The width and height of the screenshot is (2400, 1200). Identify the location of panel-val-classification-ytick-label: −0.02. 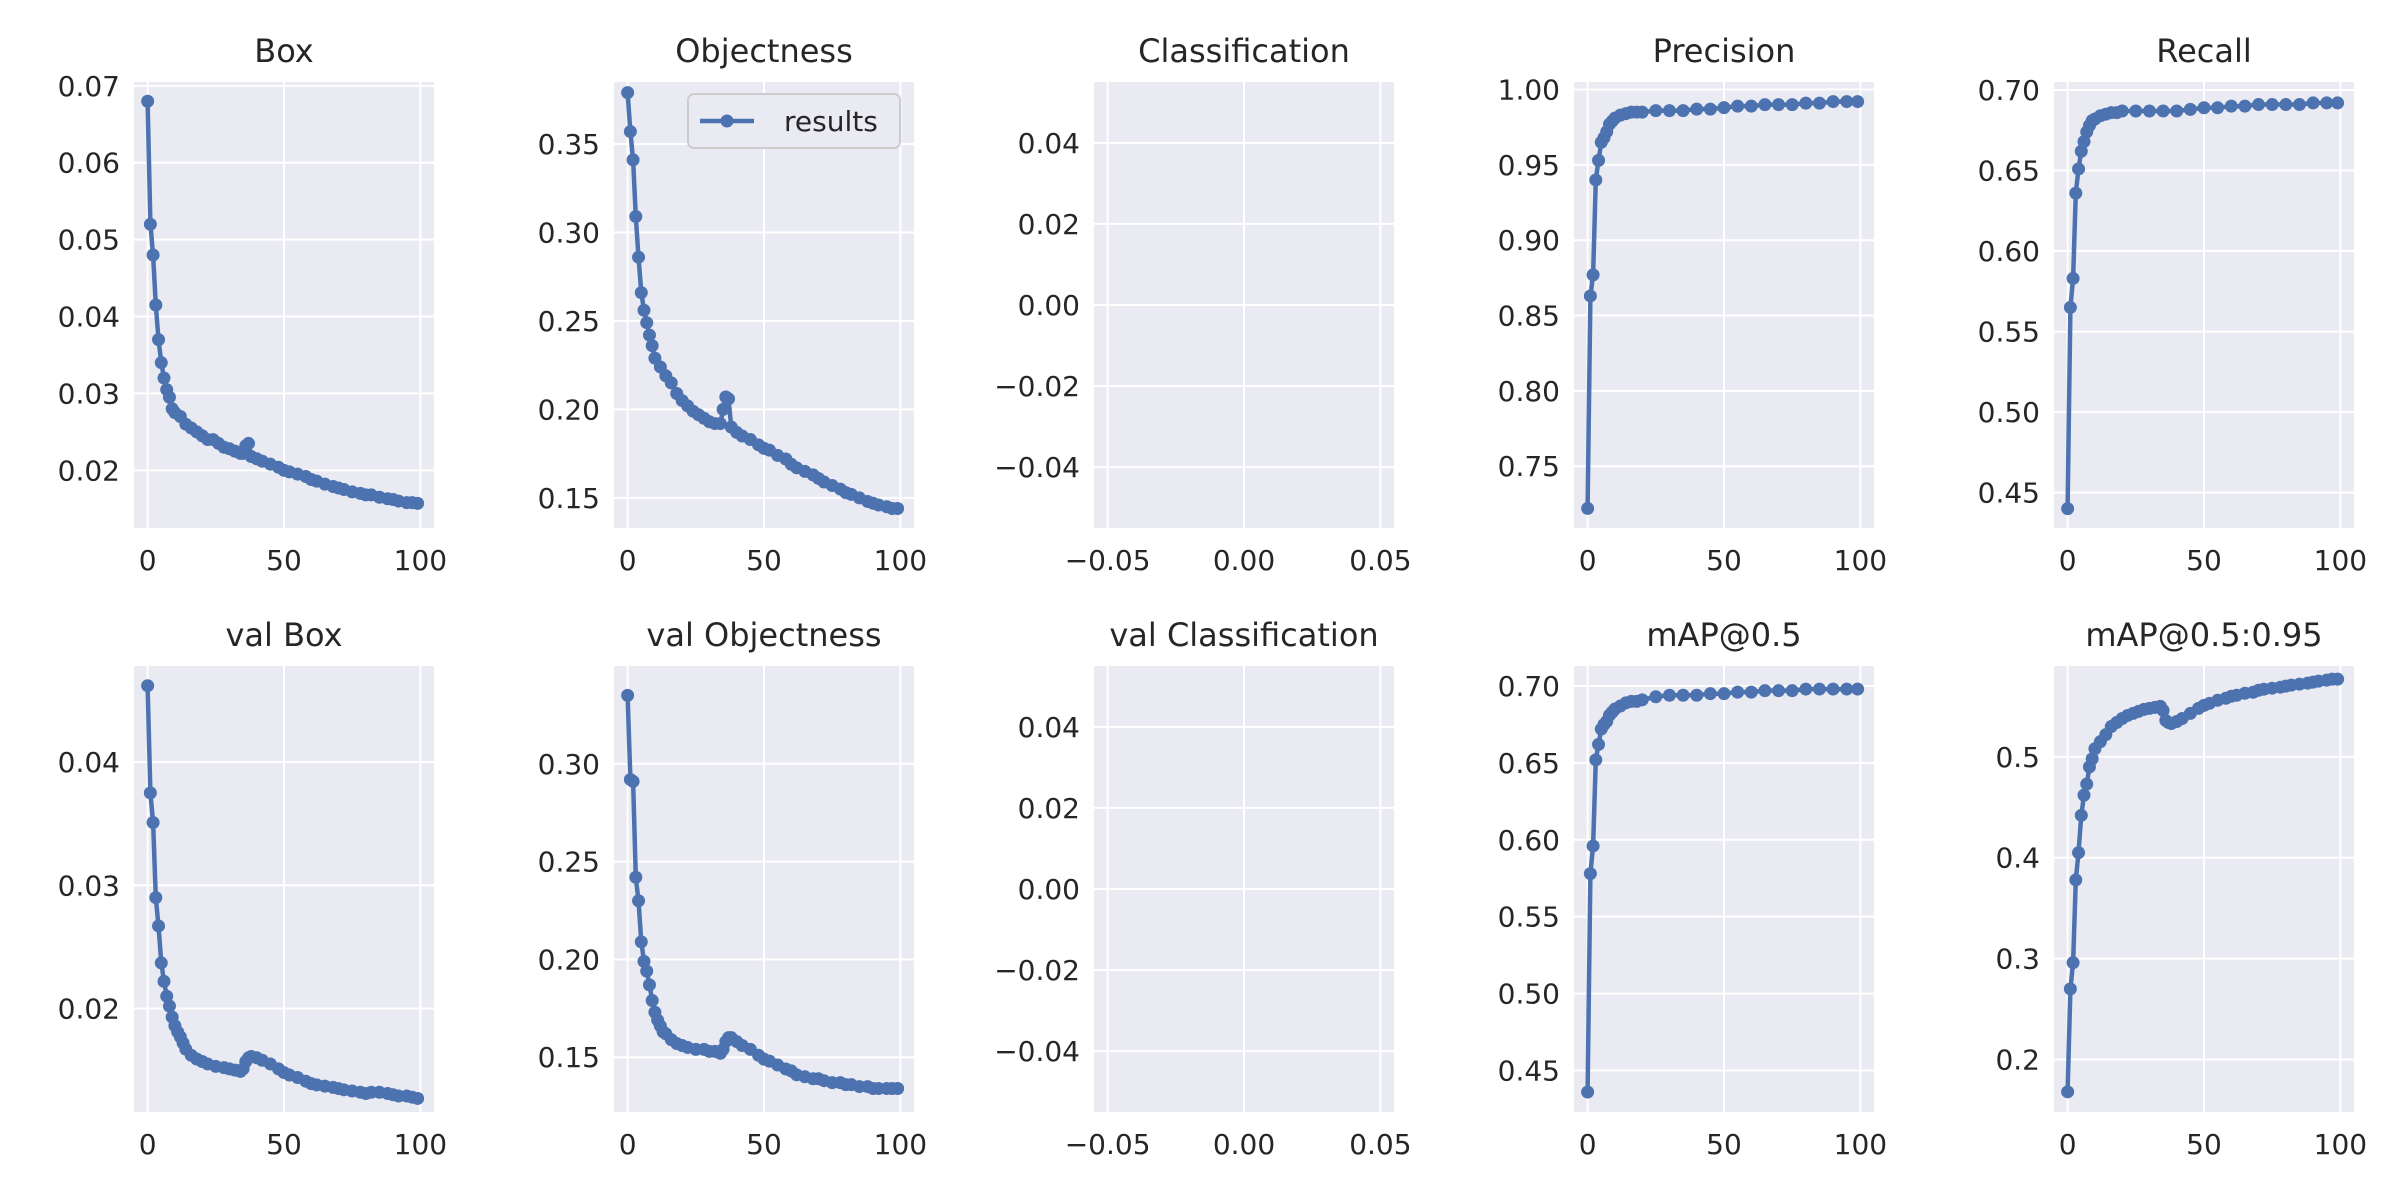
(1037, 970).